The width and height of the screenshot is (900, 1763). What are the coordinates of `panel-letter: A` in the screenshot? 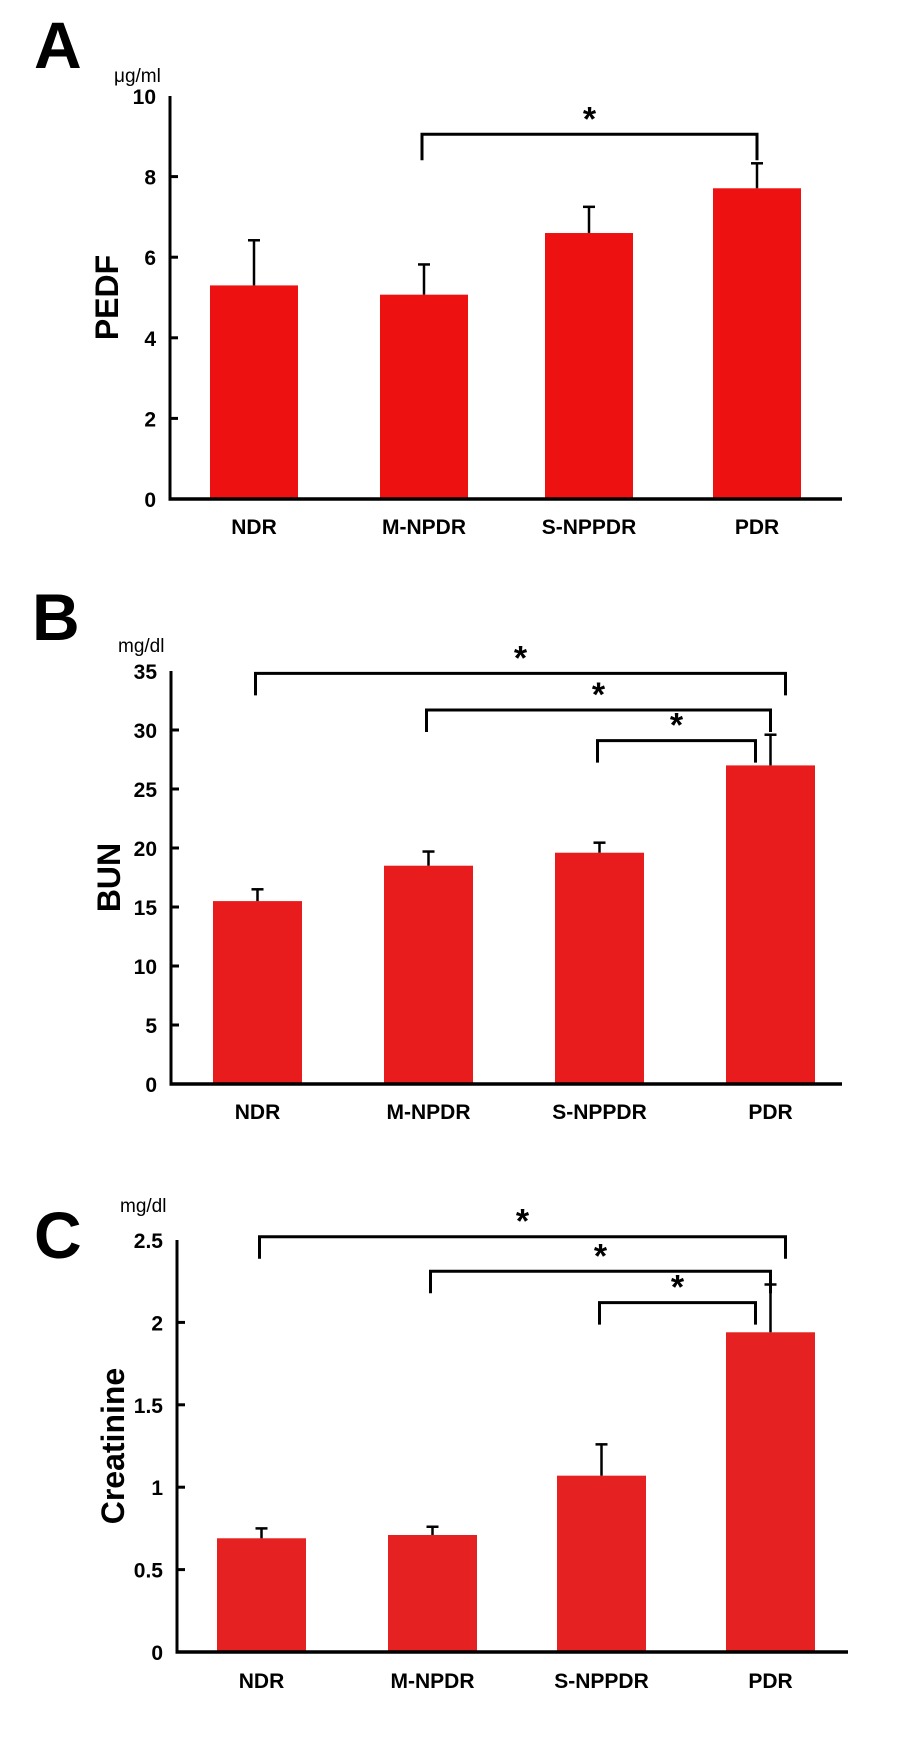 It's located at (58, 45).